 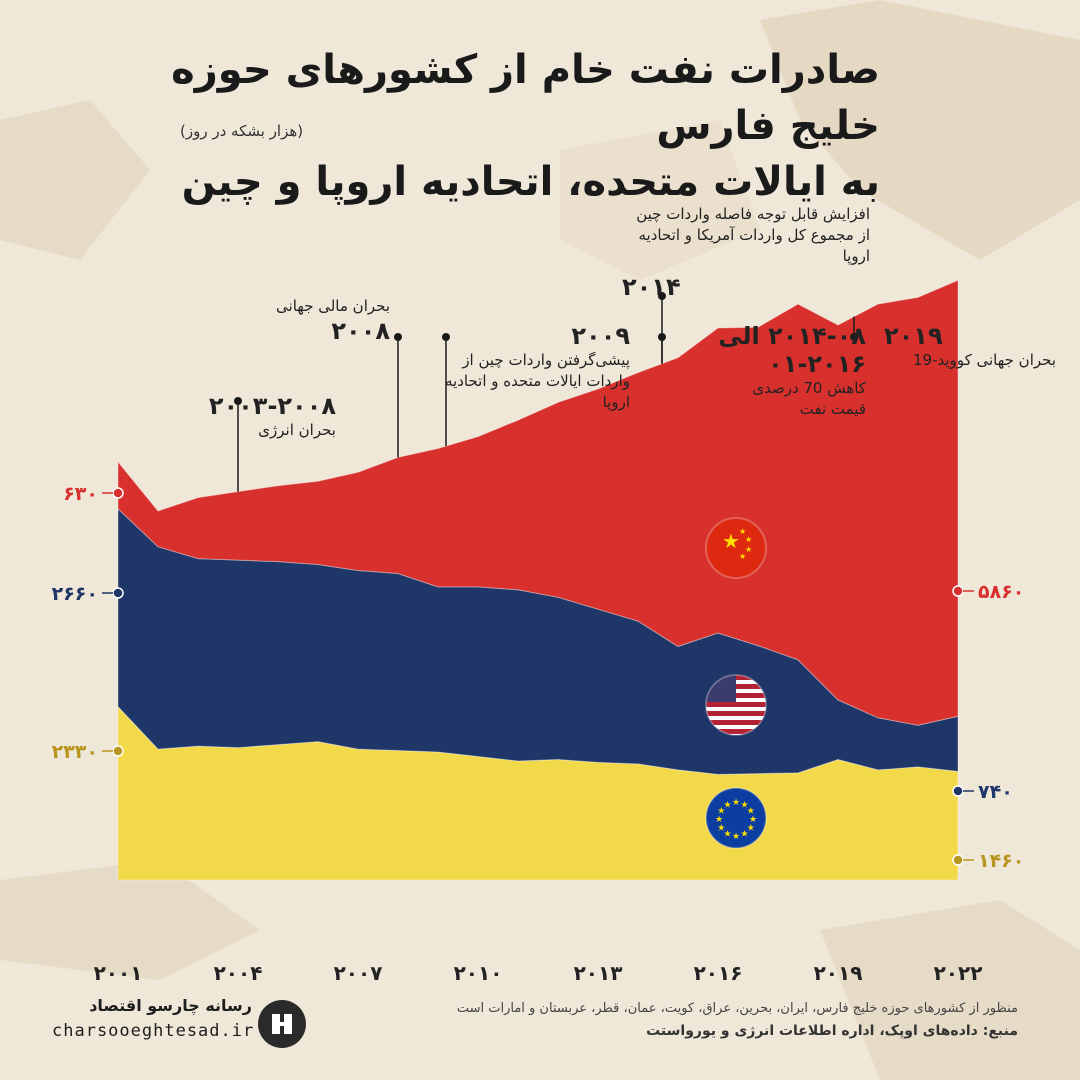 What do you see at coordinates (600, 336) in the screenshot?
I see `annotation-year: ۲۰۰۹` at bounding box center [600, 336].